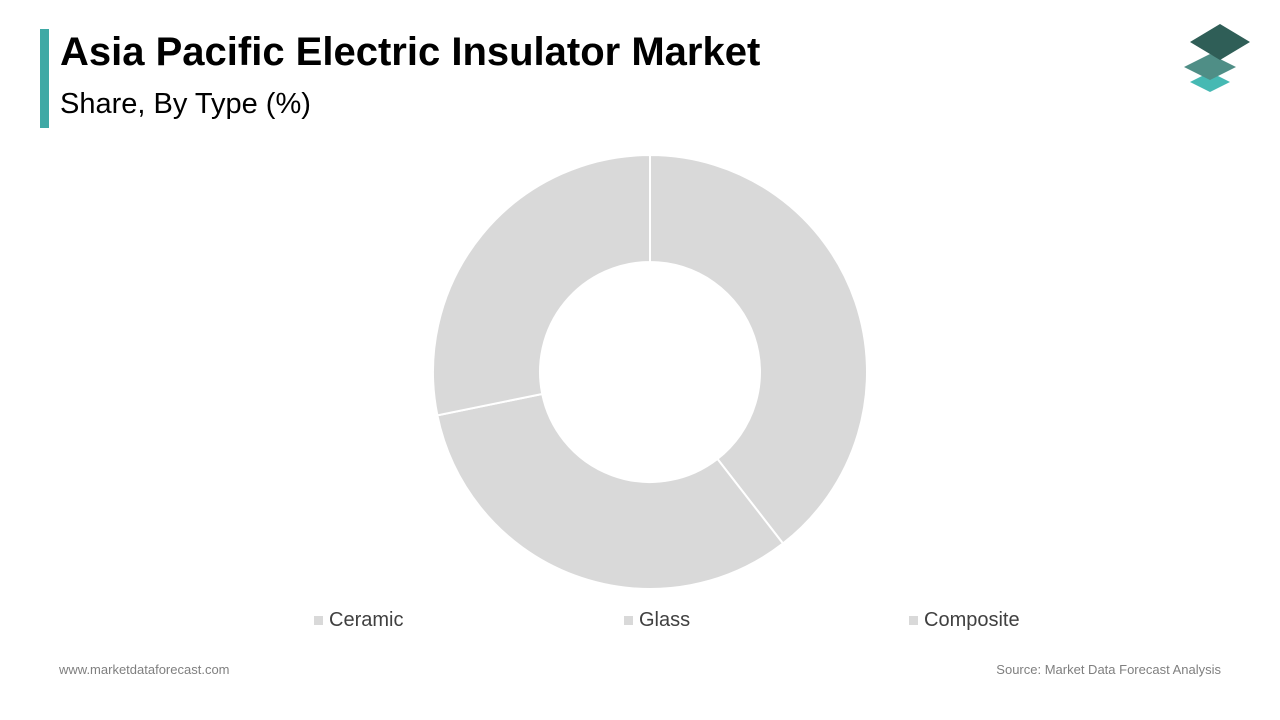 Image resolution: width=1280 pixels, height=720 pixels. What do you see at coordinates (410, 52) in the screenshot?
I see `chart-title: Asia Pacific Electric Insulator Market` at bounding box center [410, 52].